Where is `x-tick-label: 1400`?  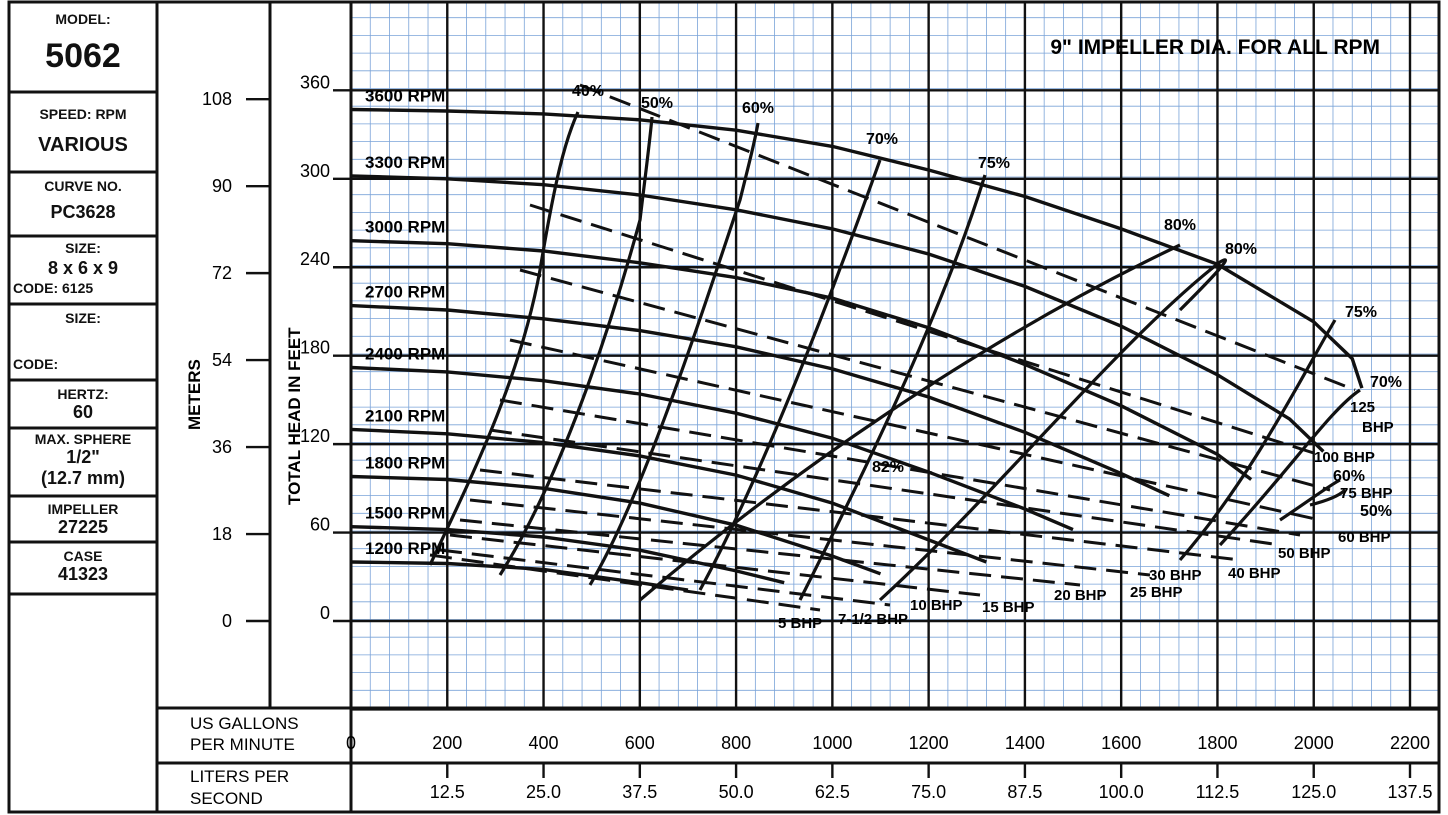
x-tick-label: 1400 is located at coordinates (1025, 743).